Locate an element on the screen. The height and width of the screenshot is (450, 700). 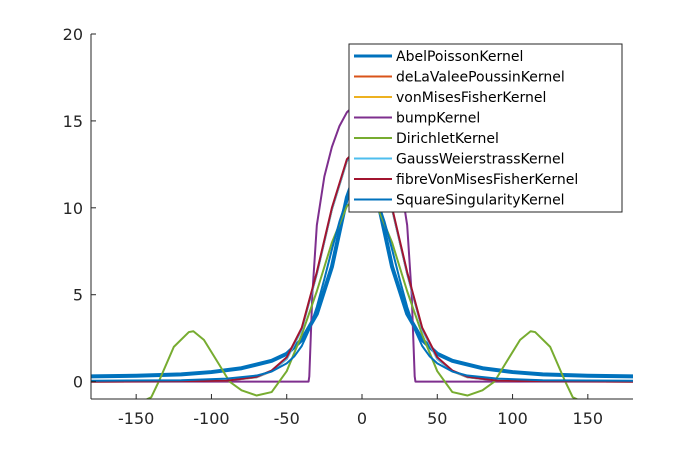
x-tick-label: 50 is located at coordinates (437, 418).